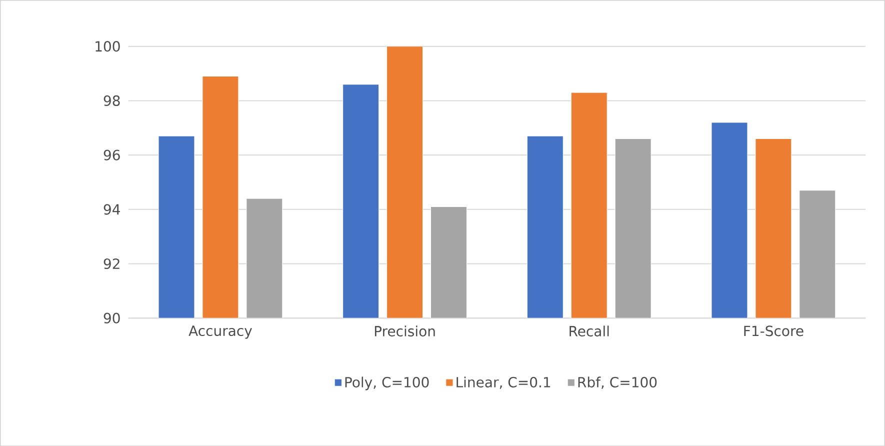  I want to click on x-tick-label: Accuracy, so click(220, 332).